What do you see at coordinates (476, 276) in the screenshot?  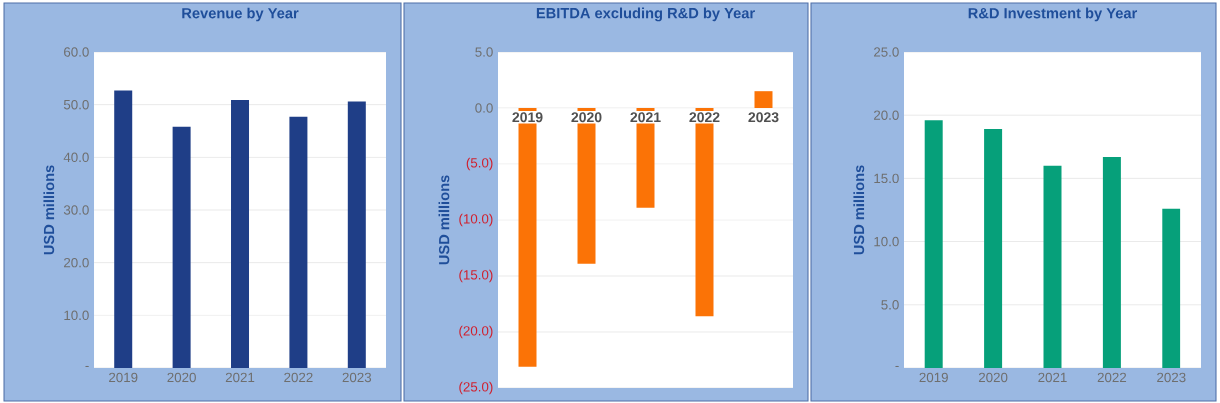 I see `y-tick-label: (15.0)` at bounding box center [476, 276].